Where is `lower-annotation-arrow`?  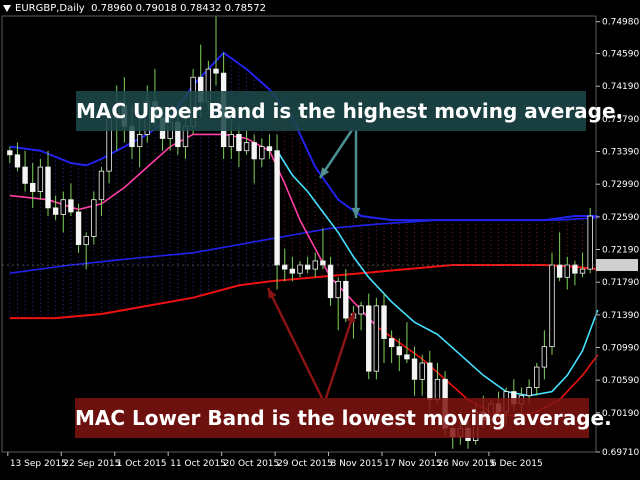
lower-annotation-arrow is located at coordinates (295, 343).